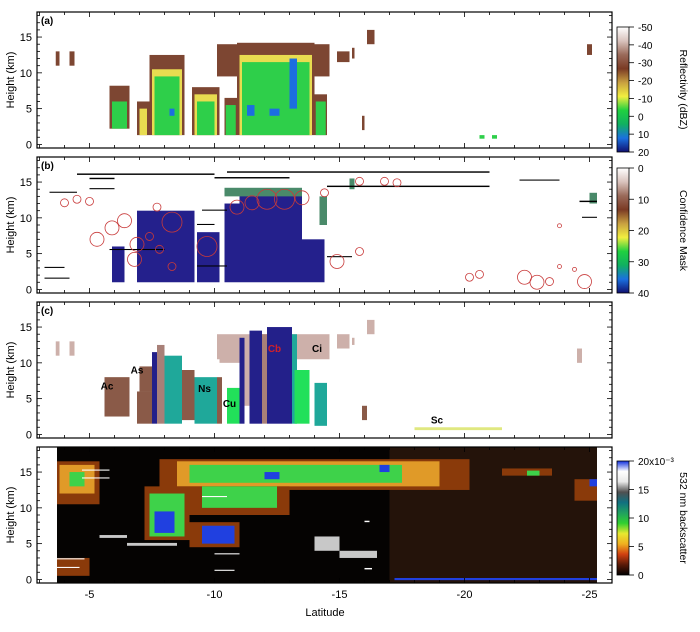 The image size is (700, 632). I want to click on x-tick-label: -15, so click(340, 595).